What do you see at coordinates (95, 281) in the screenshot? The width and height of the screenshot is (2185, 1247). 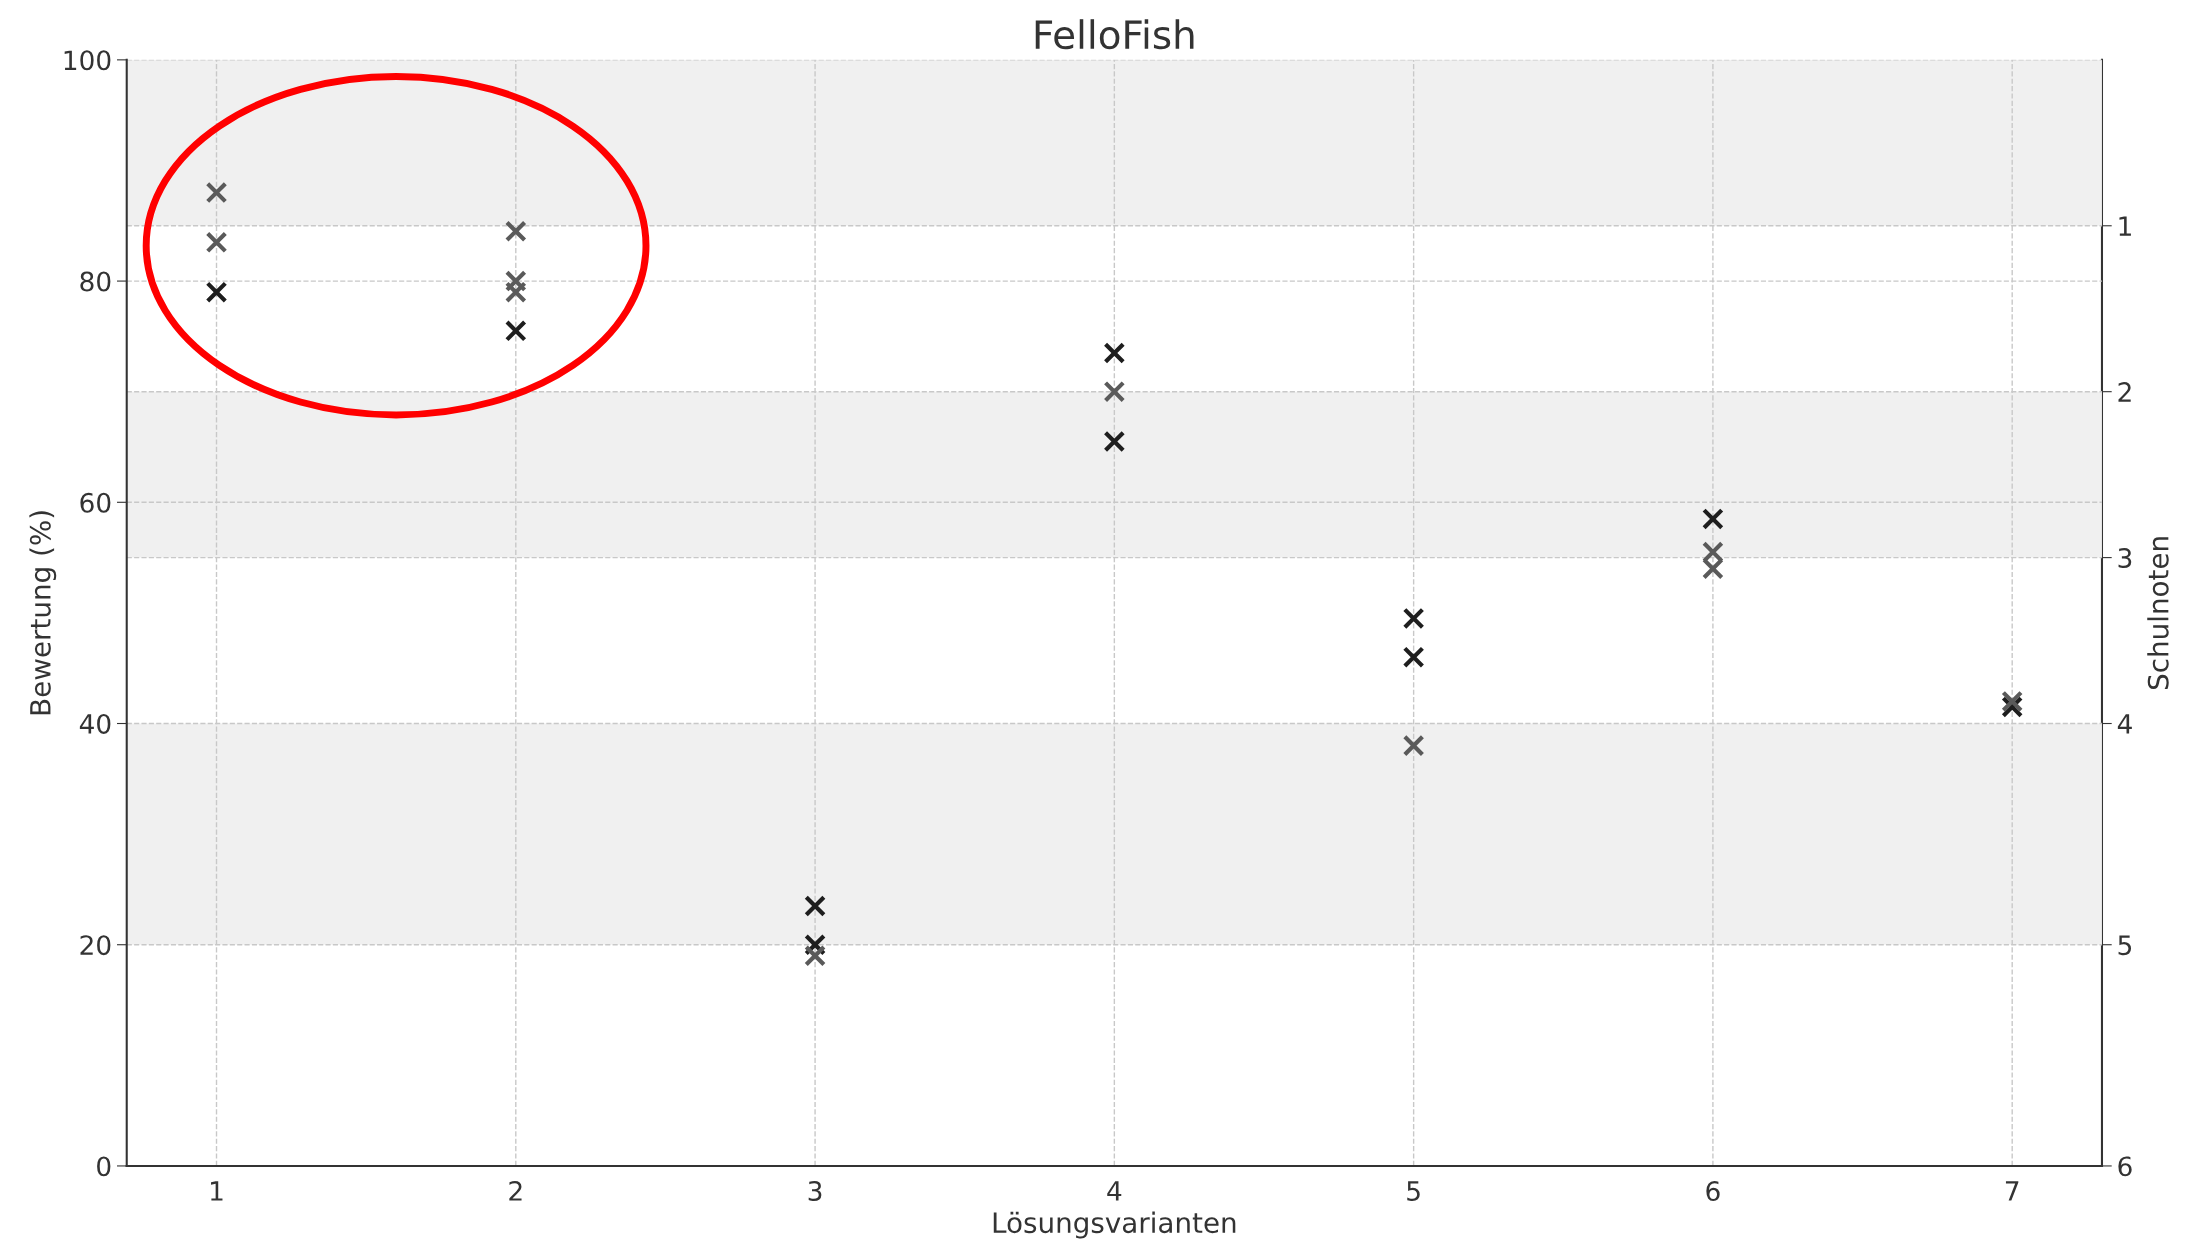 I see `y-tick-label: 80` at bounding box center [95, 281].